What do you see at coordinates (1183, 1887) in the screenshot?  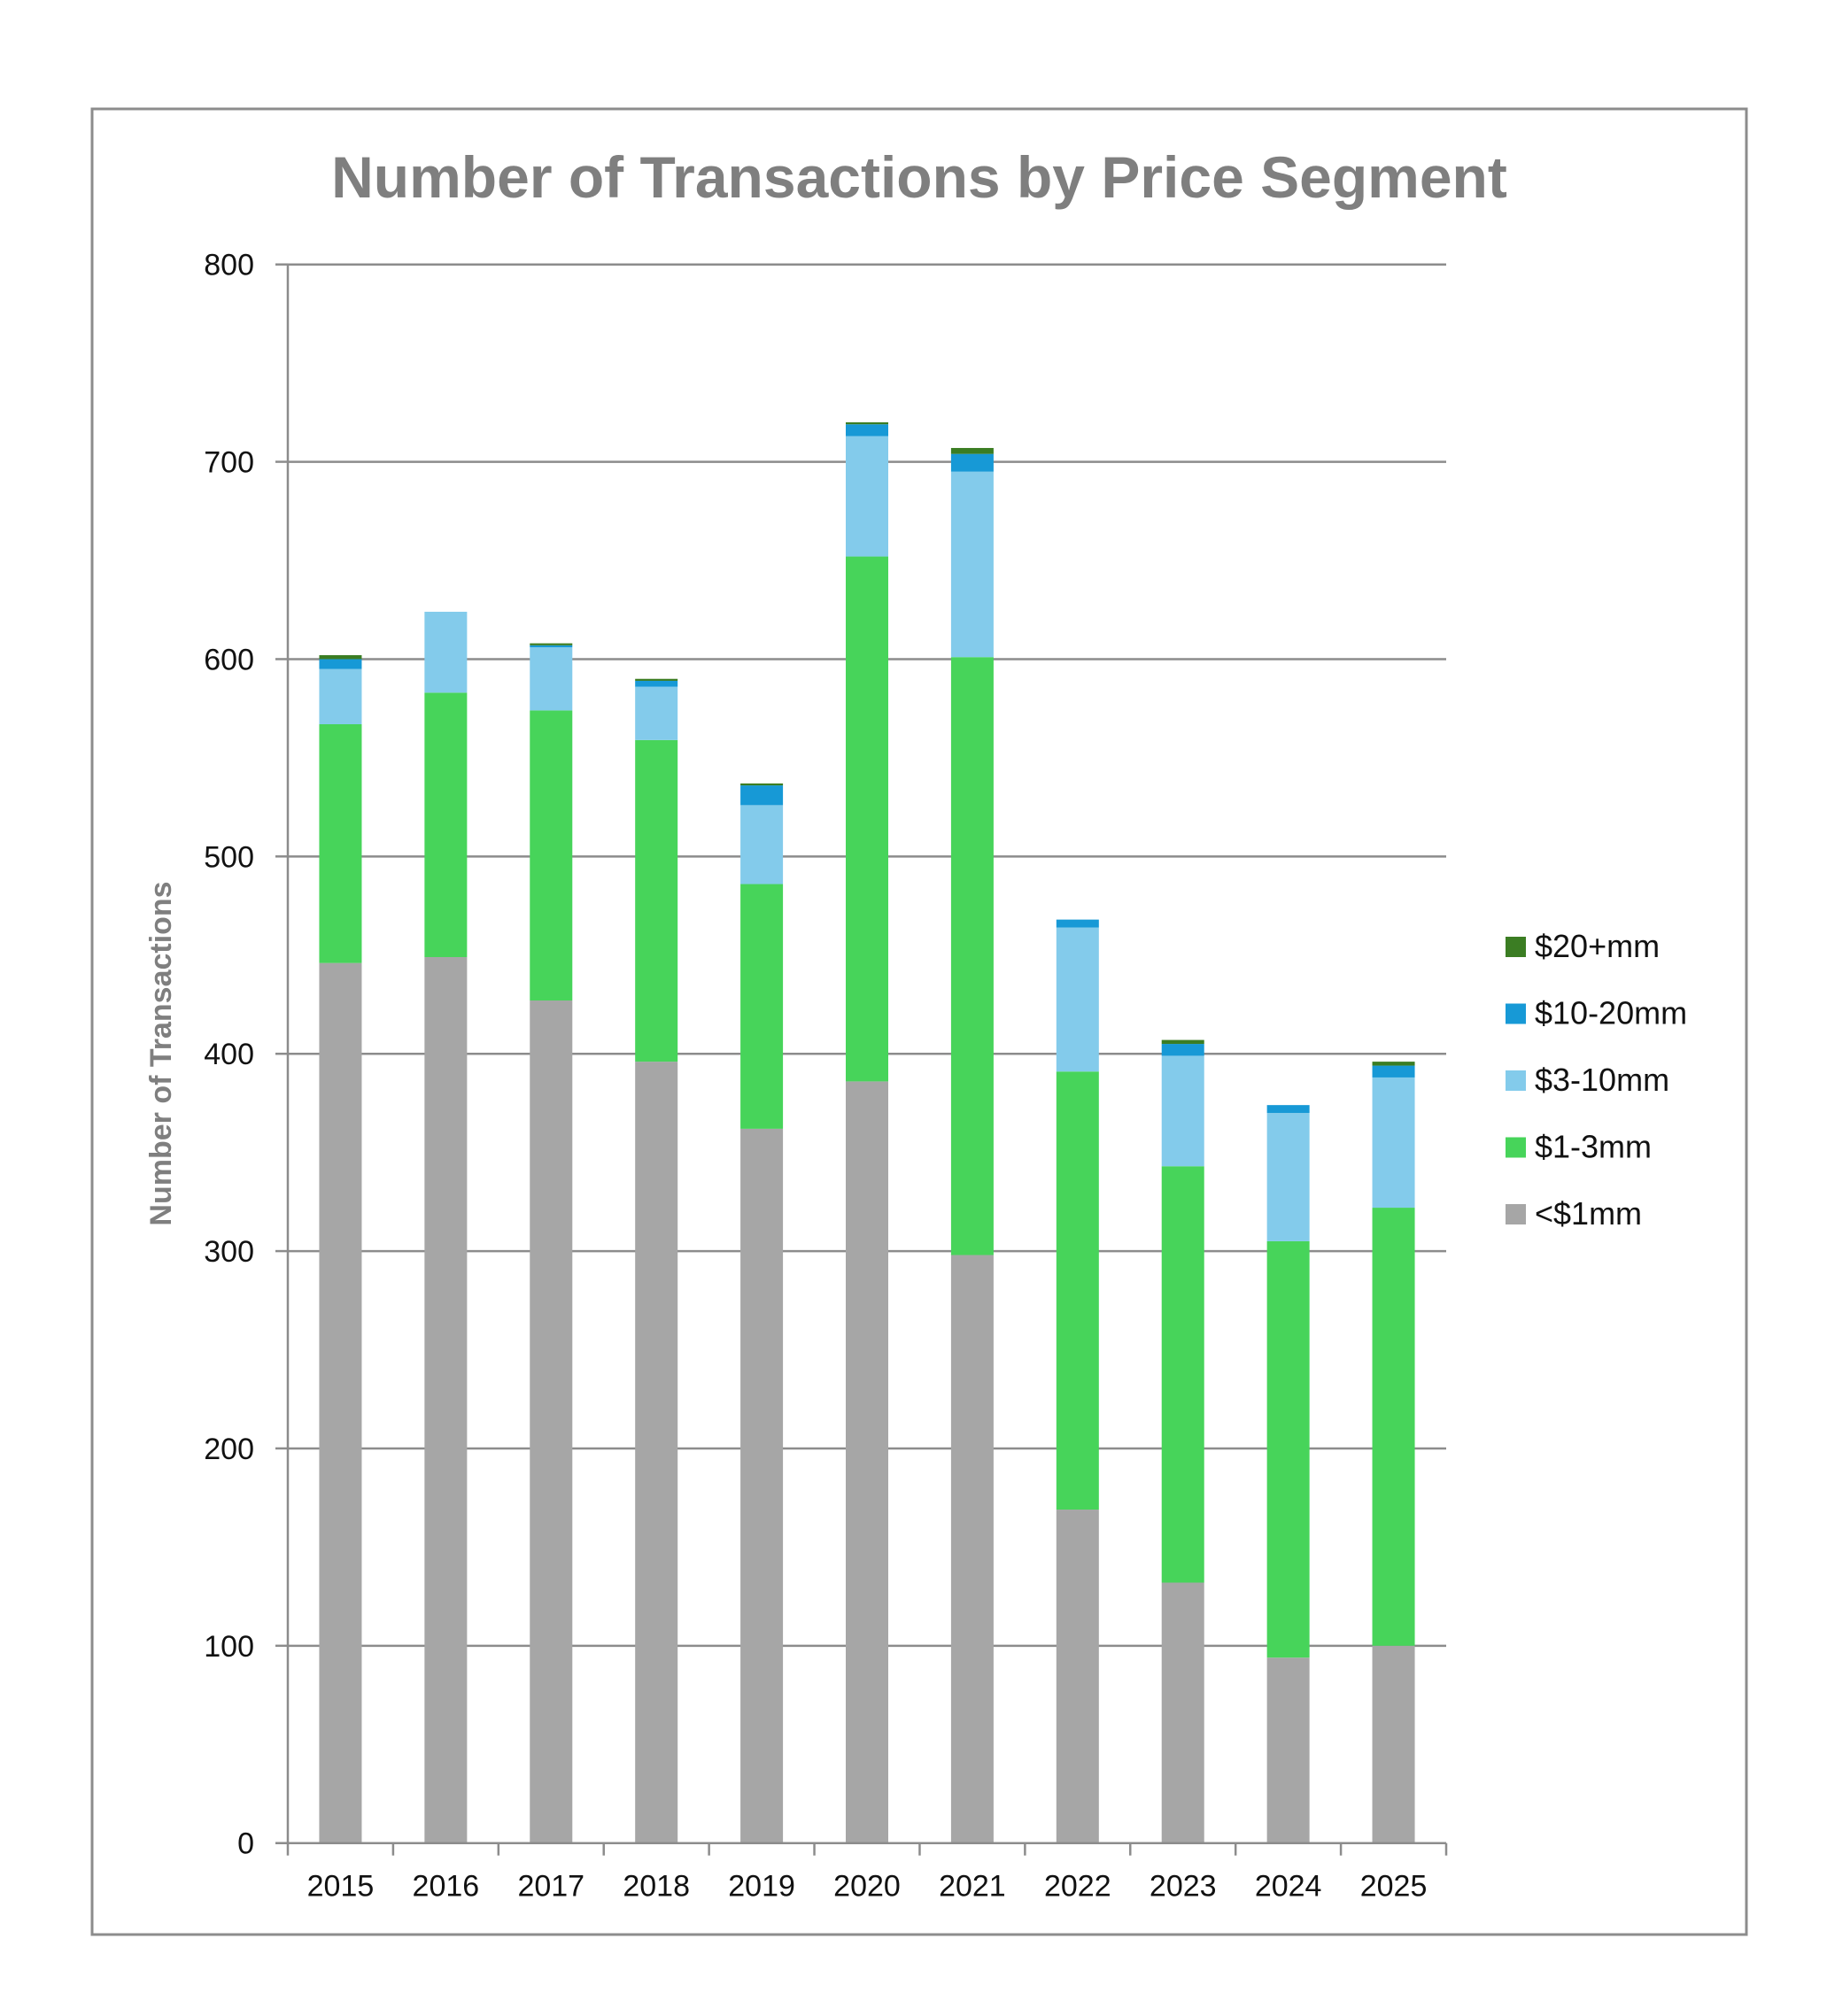 I see `x-tick-label: 2023` at bounding box center [1183, 1887].